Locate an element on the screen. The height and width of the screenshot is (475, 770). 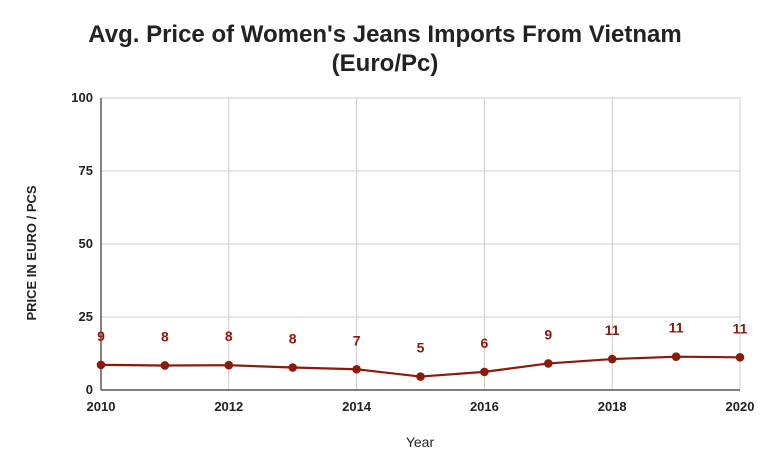
y-tick-label: 75 is located at coordinates (86, 170).